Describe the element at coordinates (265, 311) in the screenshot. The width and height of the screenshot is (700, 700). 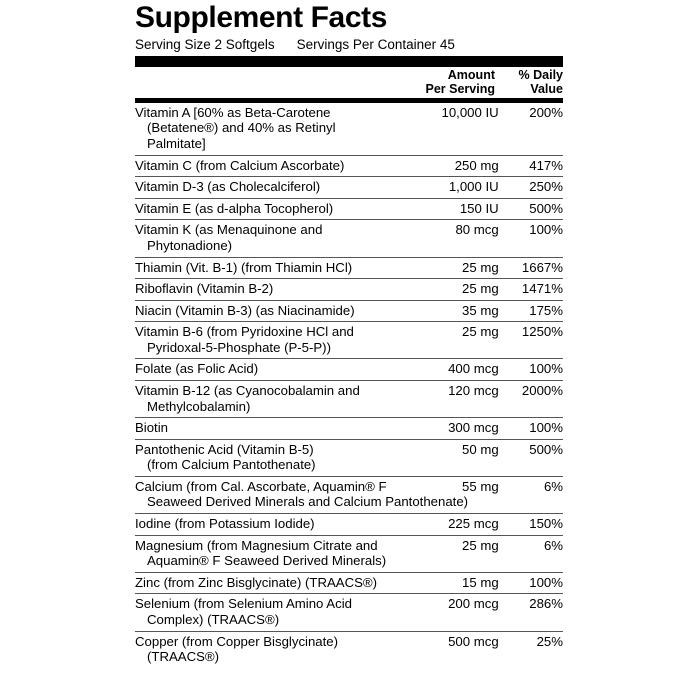
I see `nutrient-name: Niacin (Vitamin B-3) (as Niacinamide)` at that location.